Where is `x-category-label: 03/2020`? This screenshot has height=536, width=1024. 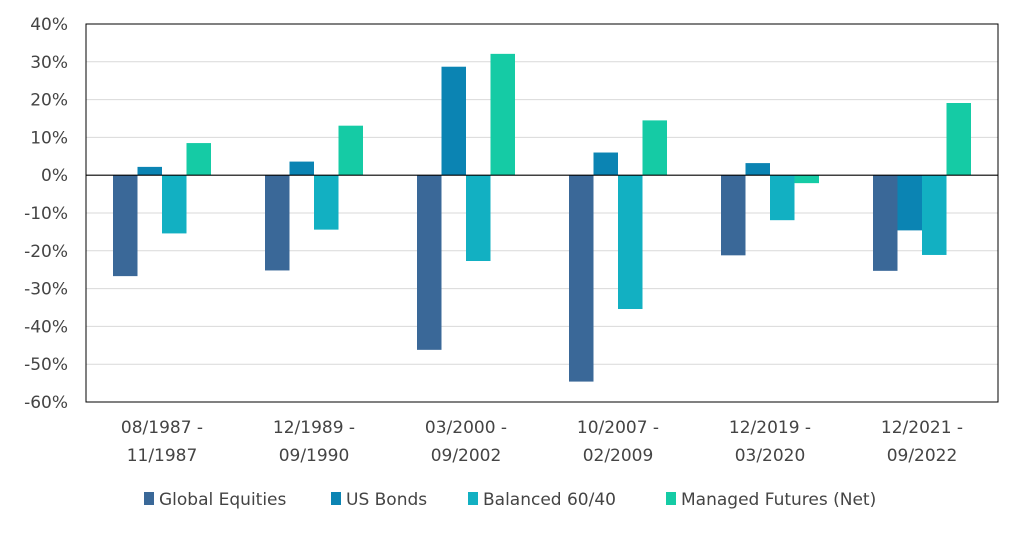
x-category-label: 03/2020 is located at coordinates (770, 456).